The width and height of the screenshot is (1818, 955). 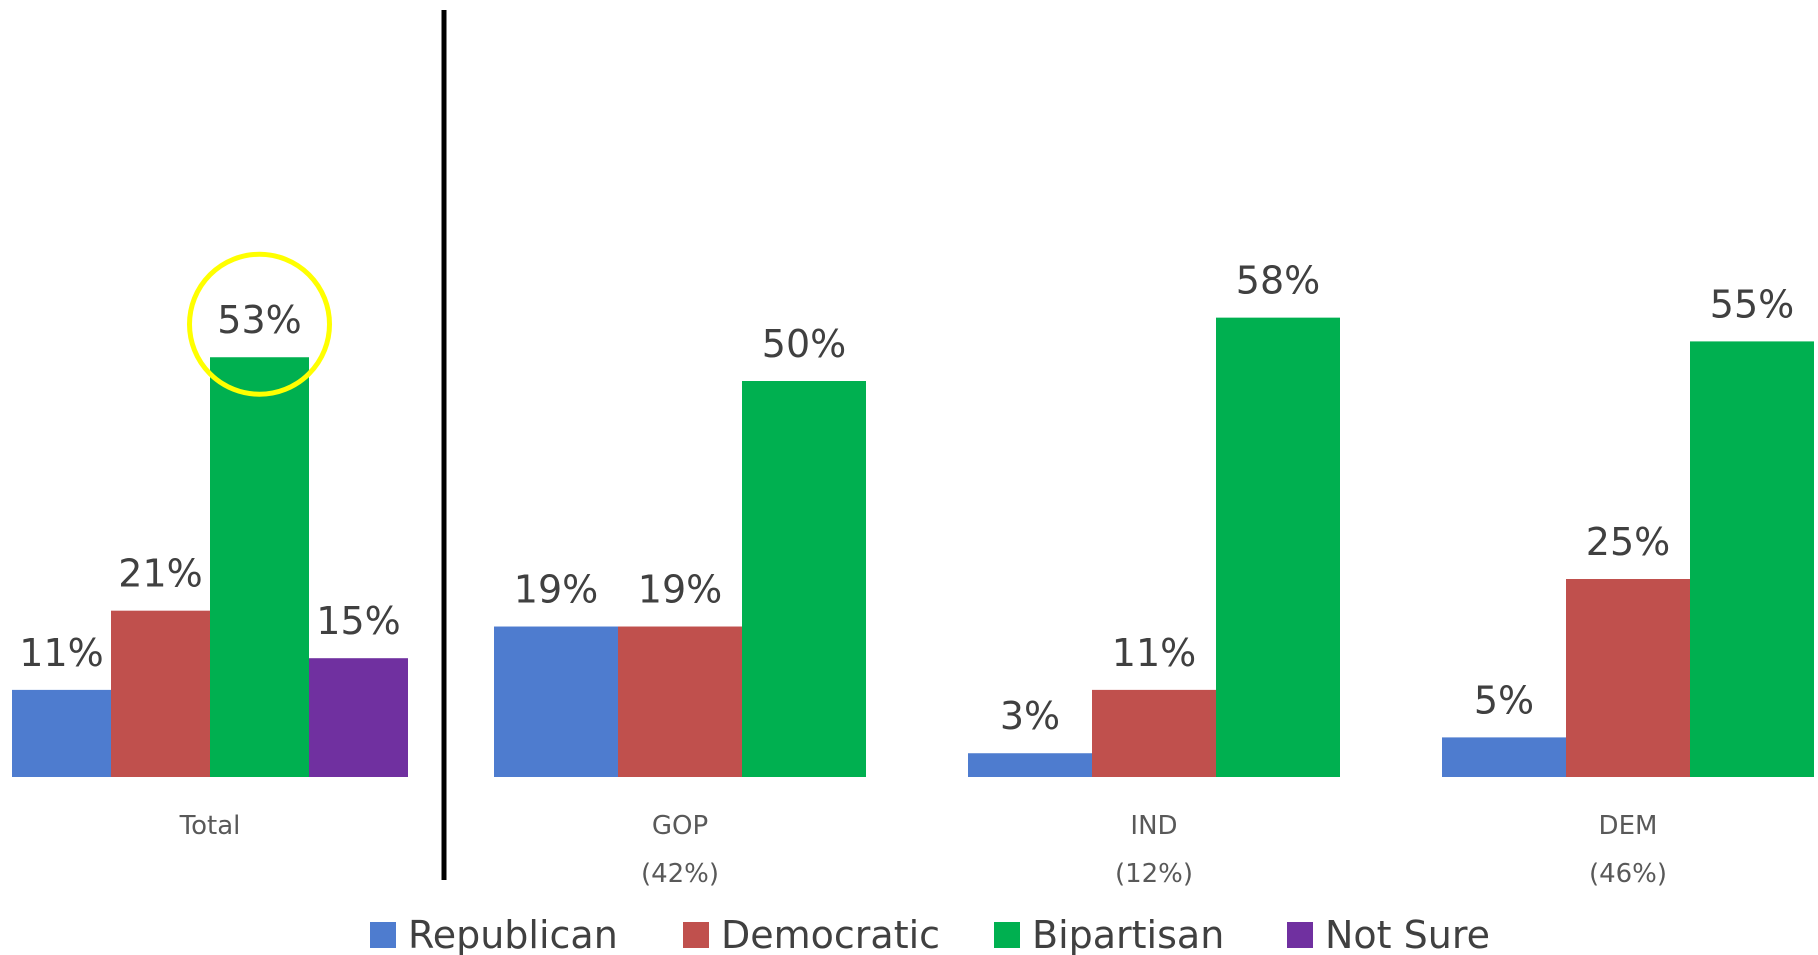 What do you see at coordinates (1752, 304) in the screenshot?
I see `value-label-dem-bipartisan: 55%` at bounding box center [1752, 304].